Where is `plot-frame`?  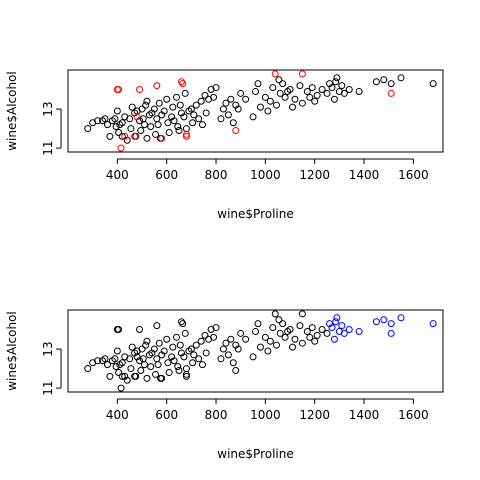
plot-frame is located at coordinates (255, 351).